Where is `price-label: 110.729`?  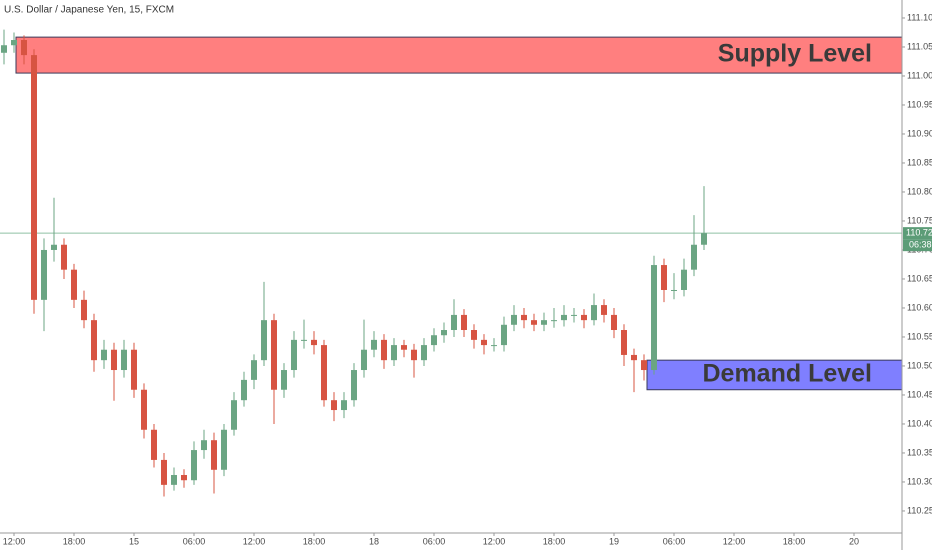
price-label: 110.729 is located at coordinates (919, 233).